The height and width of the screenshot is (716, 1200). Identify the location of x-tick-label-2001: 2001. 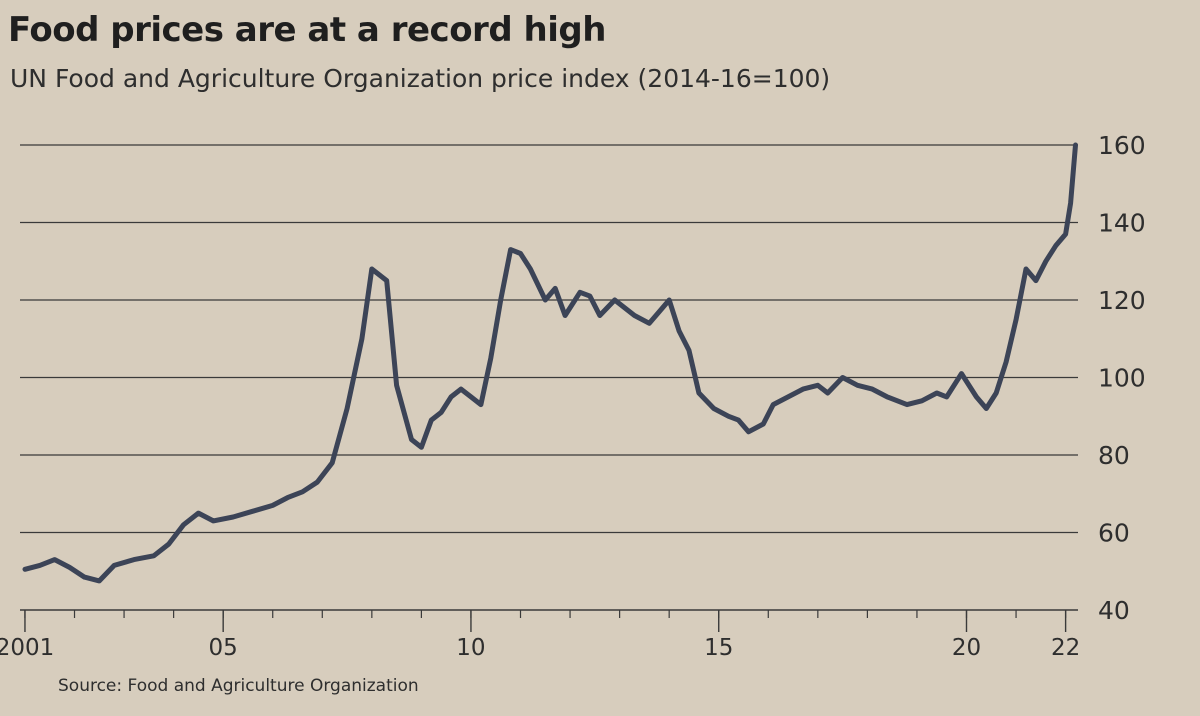
(27, 648).